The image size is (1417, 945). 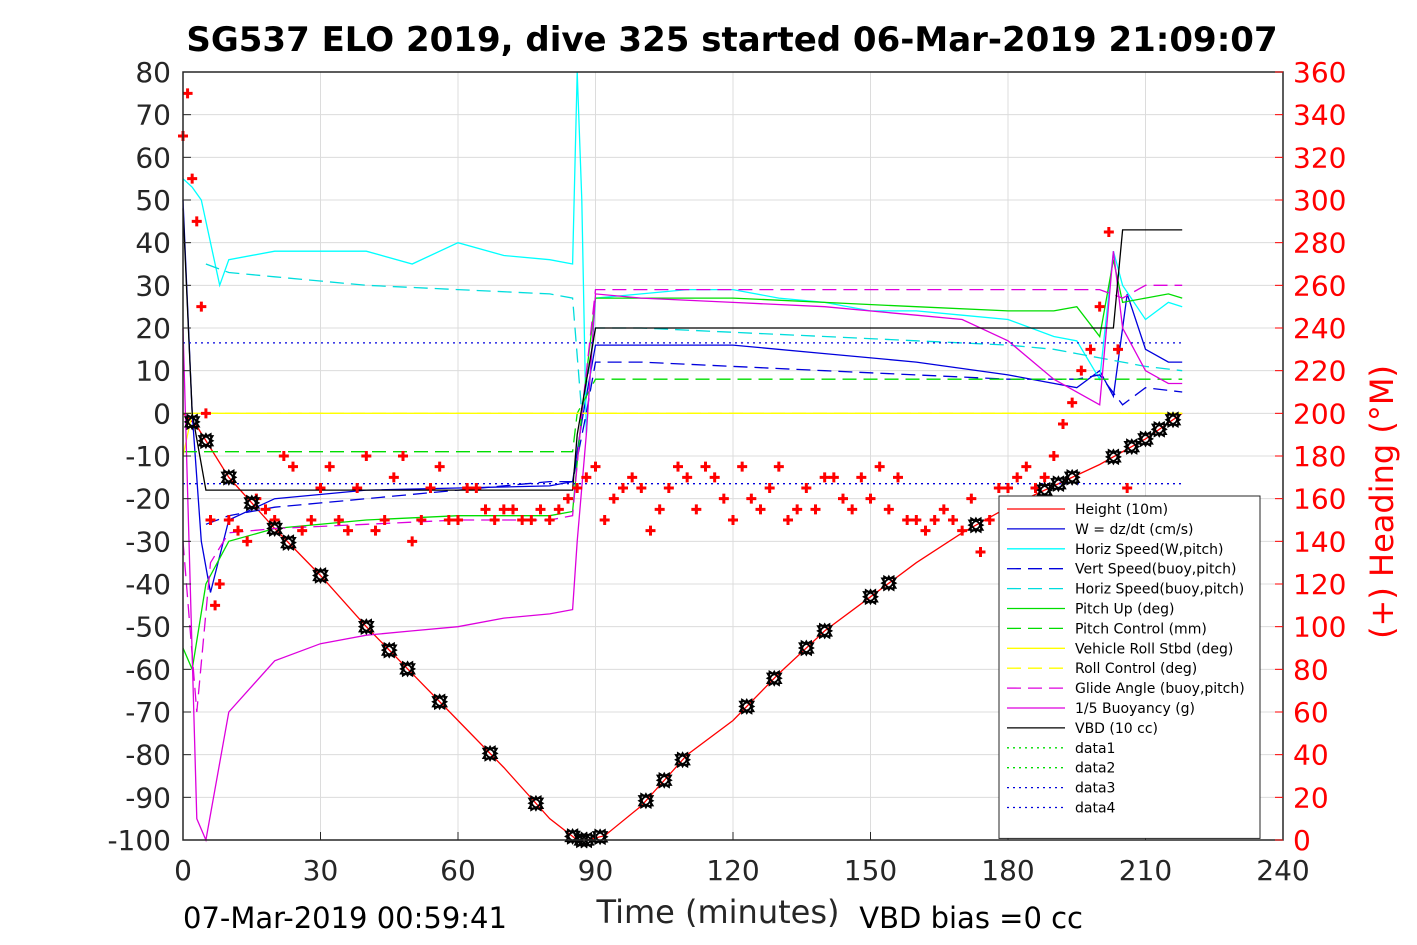 What do you see at coordinates (1302, 840) in the screenshot?
I see `right-tick-label: 0` at bounding box center [1302, 840].